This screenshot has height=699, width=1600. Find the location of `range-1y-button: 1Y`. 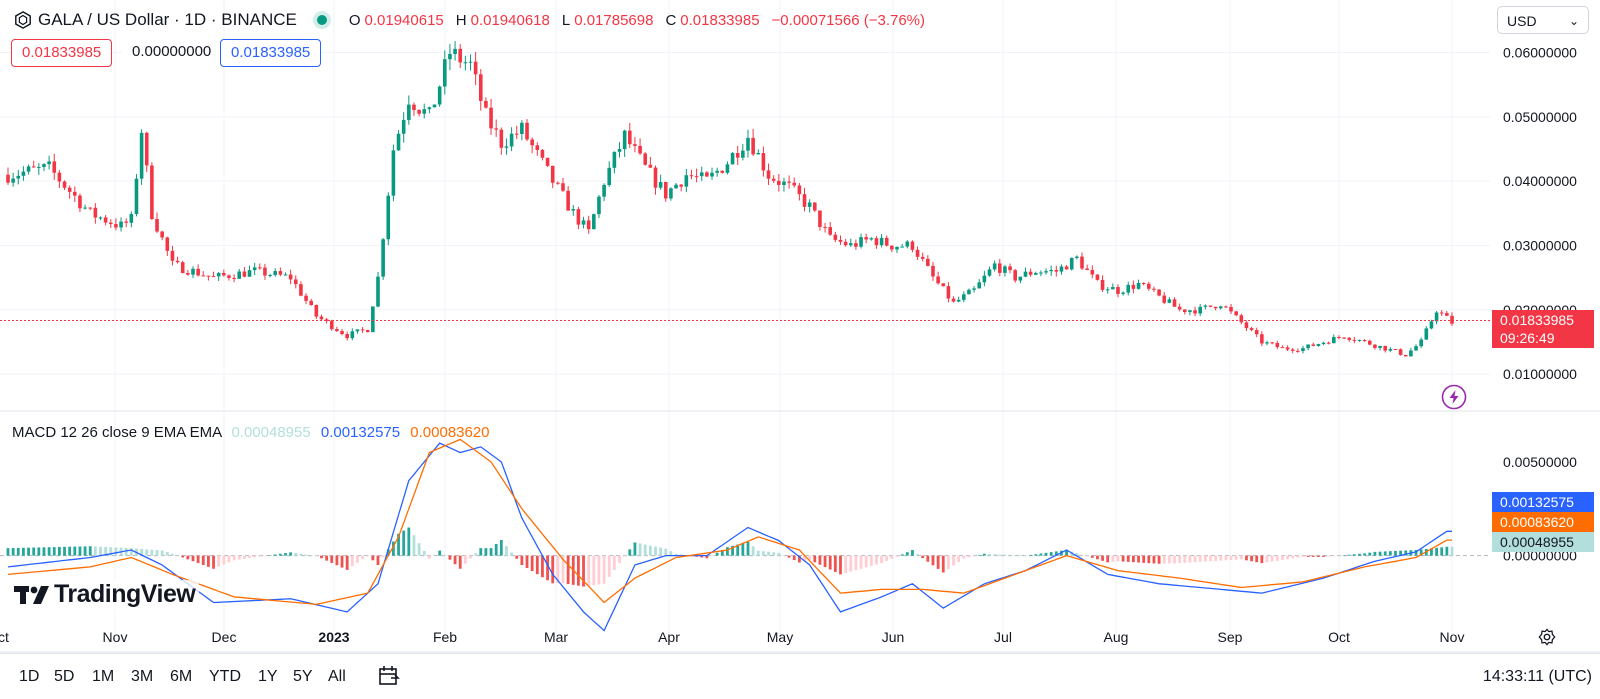

range-1y-button: 1Y is located at coordinates (268, 676).